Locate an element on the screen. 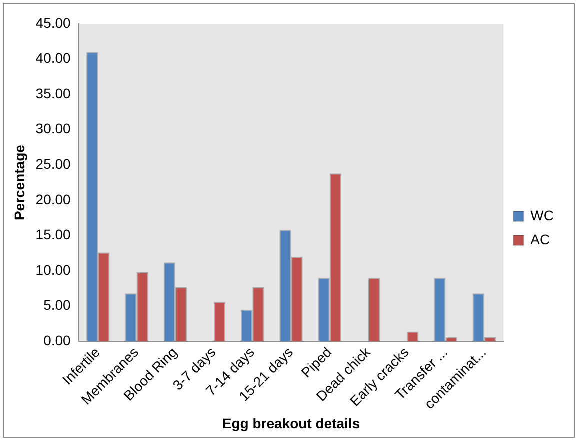 This screenshot has width=578, height=441. y-tick-label: 20.00 is located at coordinates (54, 199).